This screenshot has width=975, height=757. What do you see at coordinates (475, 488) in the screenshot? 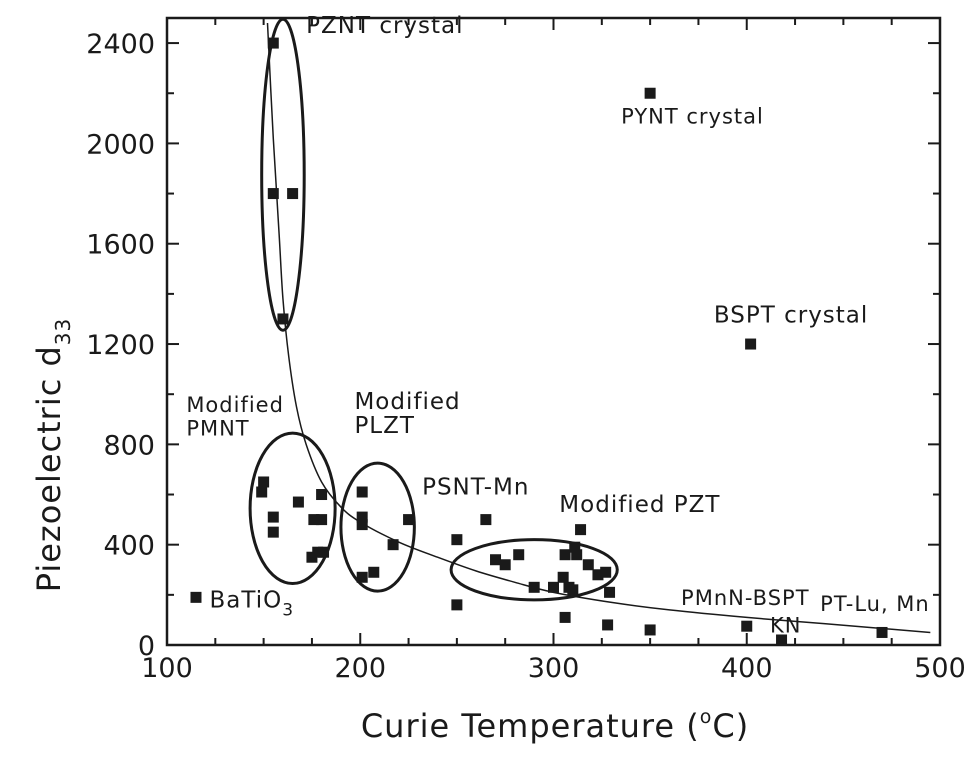
I see `annotation-label: PSNT-Mn` at bounding box center [475, 488].